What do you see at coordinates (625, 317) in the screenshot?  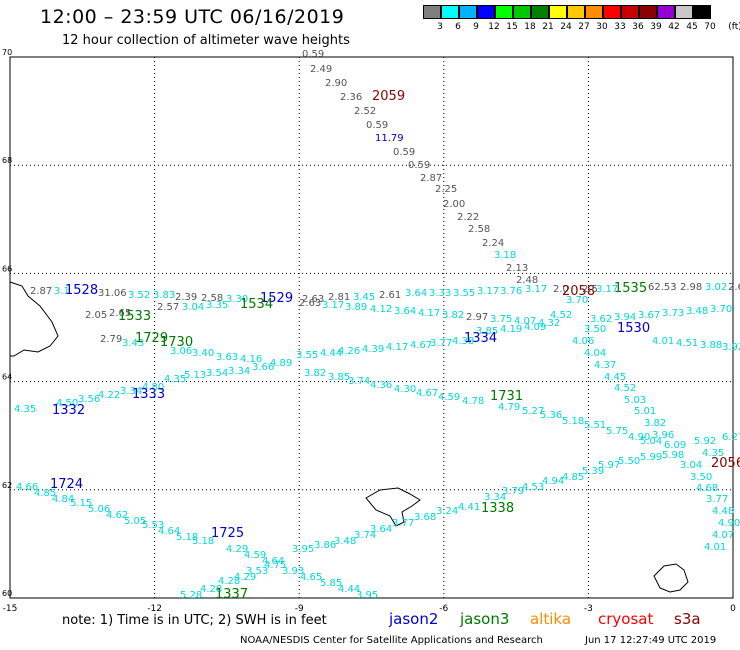 I see `wave-height-value: 3.94` at bounding box center [625, 317].